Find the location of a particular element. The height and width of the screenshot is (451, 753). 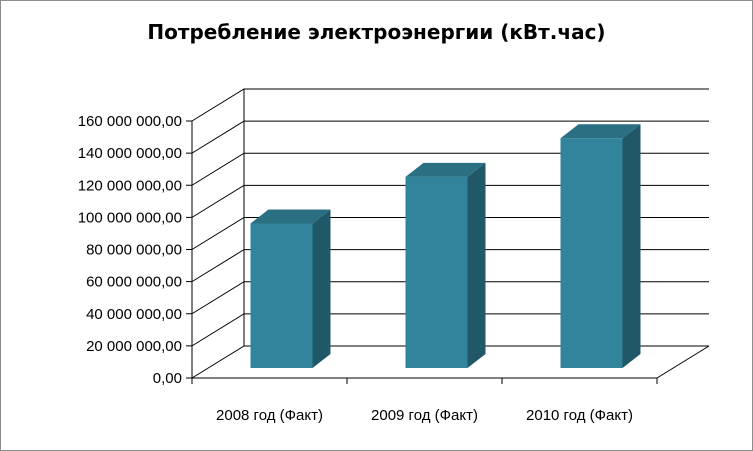

x-category-label: 2009 год (Факт) is located at coordinates (424, 415).